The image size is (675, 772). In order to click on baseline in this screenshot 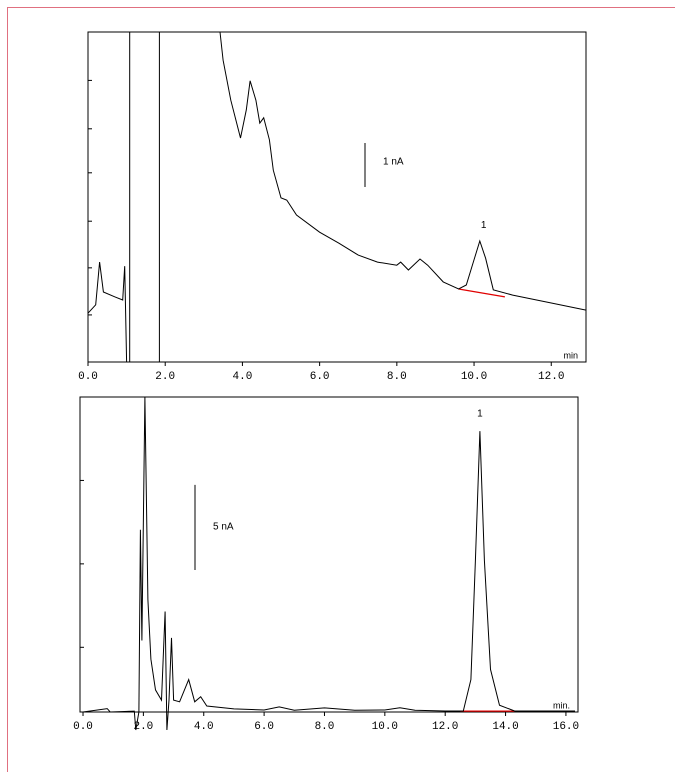, I will do `click(482, 293)`.